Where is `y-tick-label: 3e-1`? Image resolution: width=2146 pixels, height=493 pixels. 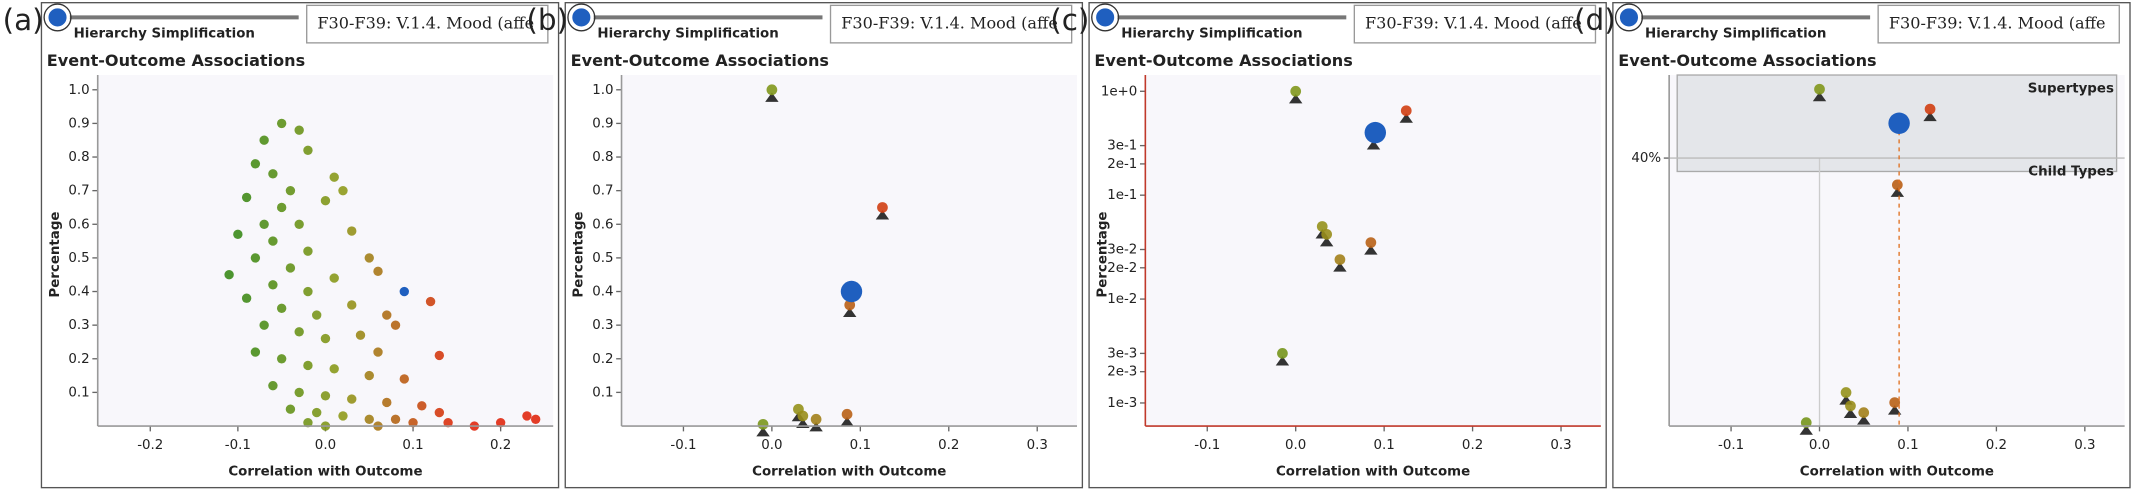
y-tick-label: 3e-1 is located at coordinates (1122, 146).